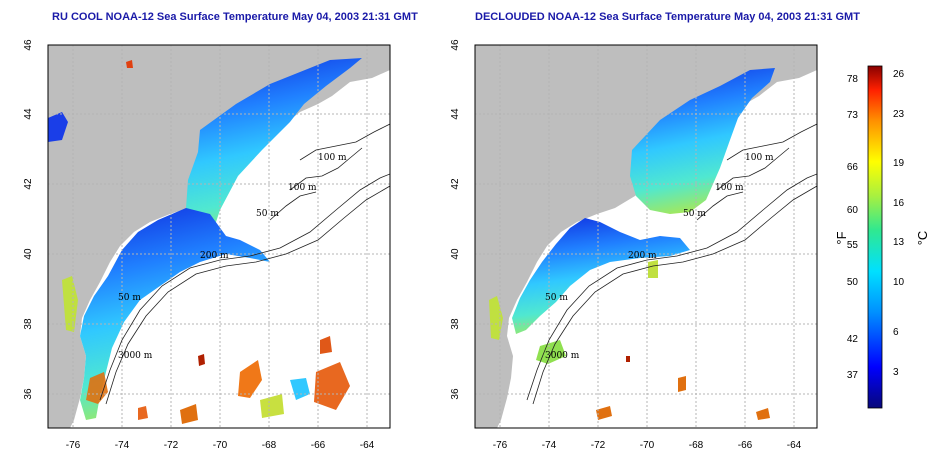 The height and width of the screenshot is (475, 950). What do you see at coordinates (896, 332) in the screenshot?
I see `svg-text: 6` at bounding box center [896, 332].